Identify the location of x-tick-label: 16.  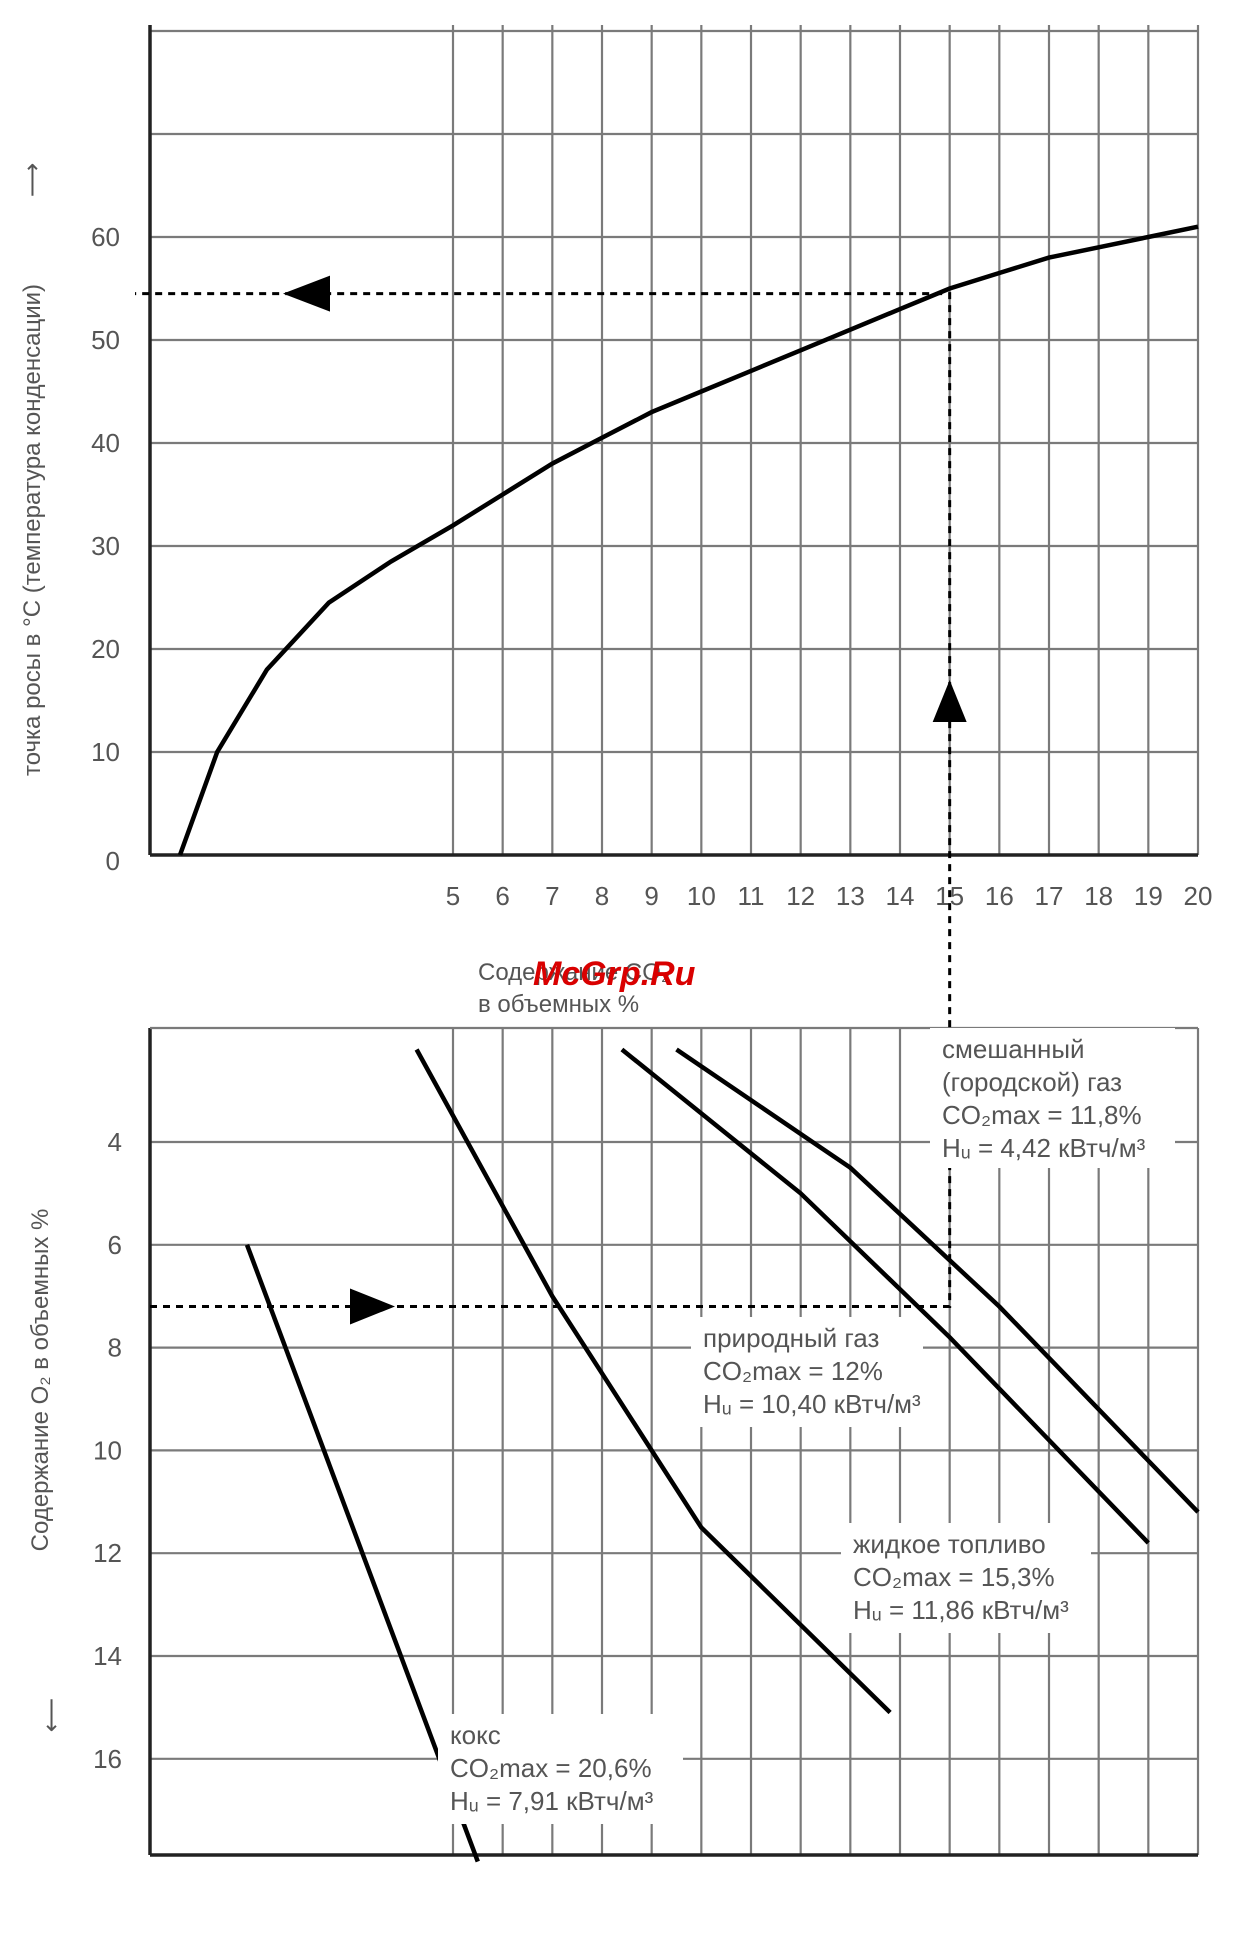
(999, 896).